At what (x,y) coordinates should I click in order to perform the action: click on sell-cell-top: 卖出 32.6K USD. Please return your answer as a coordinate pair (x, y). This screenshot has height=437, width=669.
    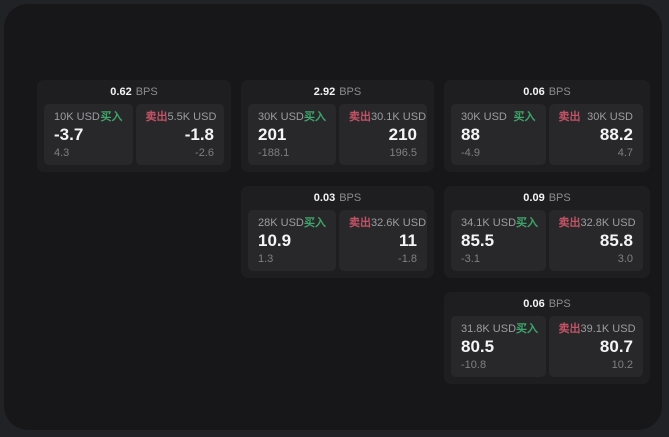
    Looking at the image, I should click on (387, 223).